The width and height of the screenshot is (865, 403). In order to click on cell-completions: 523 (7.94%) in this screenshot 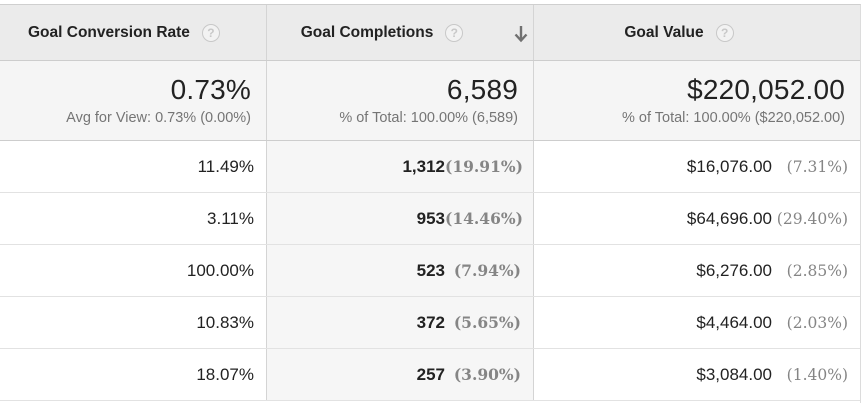, I will do `click(400, 270)`.